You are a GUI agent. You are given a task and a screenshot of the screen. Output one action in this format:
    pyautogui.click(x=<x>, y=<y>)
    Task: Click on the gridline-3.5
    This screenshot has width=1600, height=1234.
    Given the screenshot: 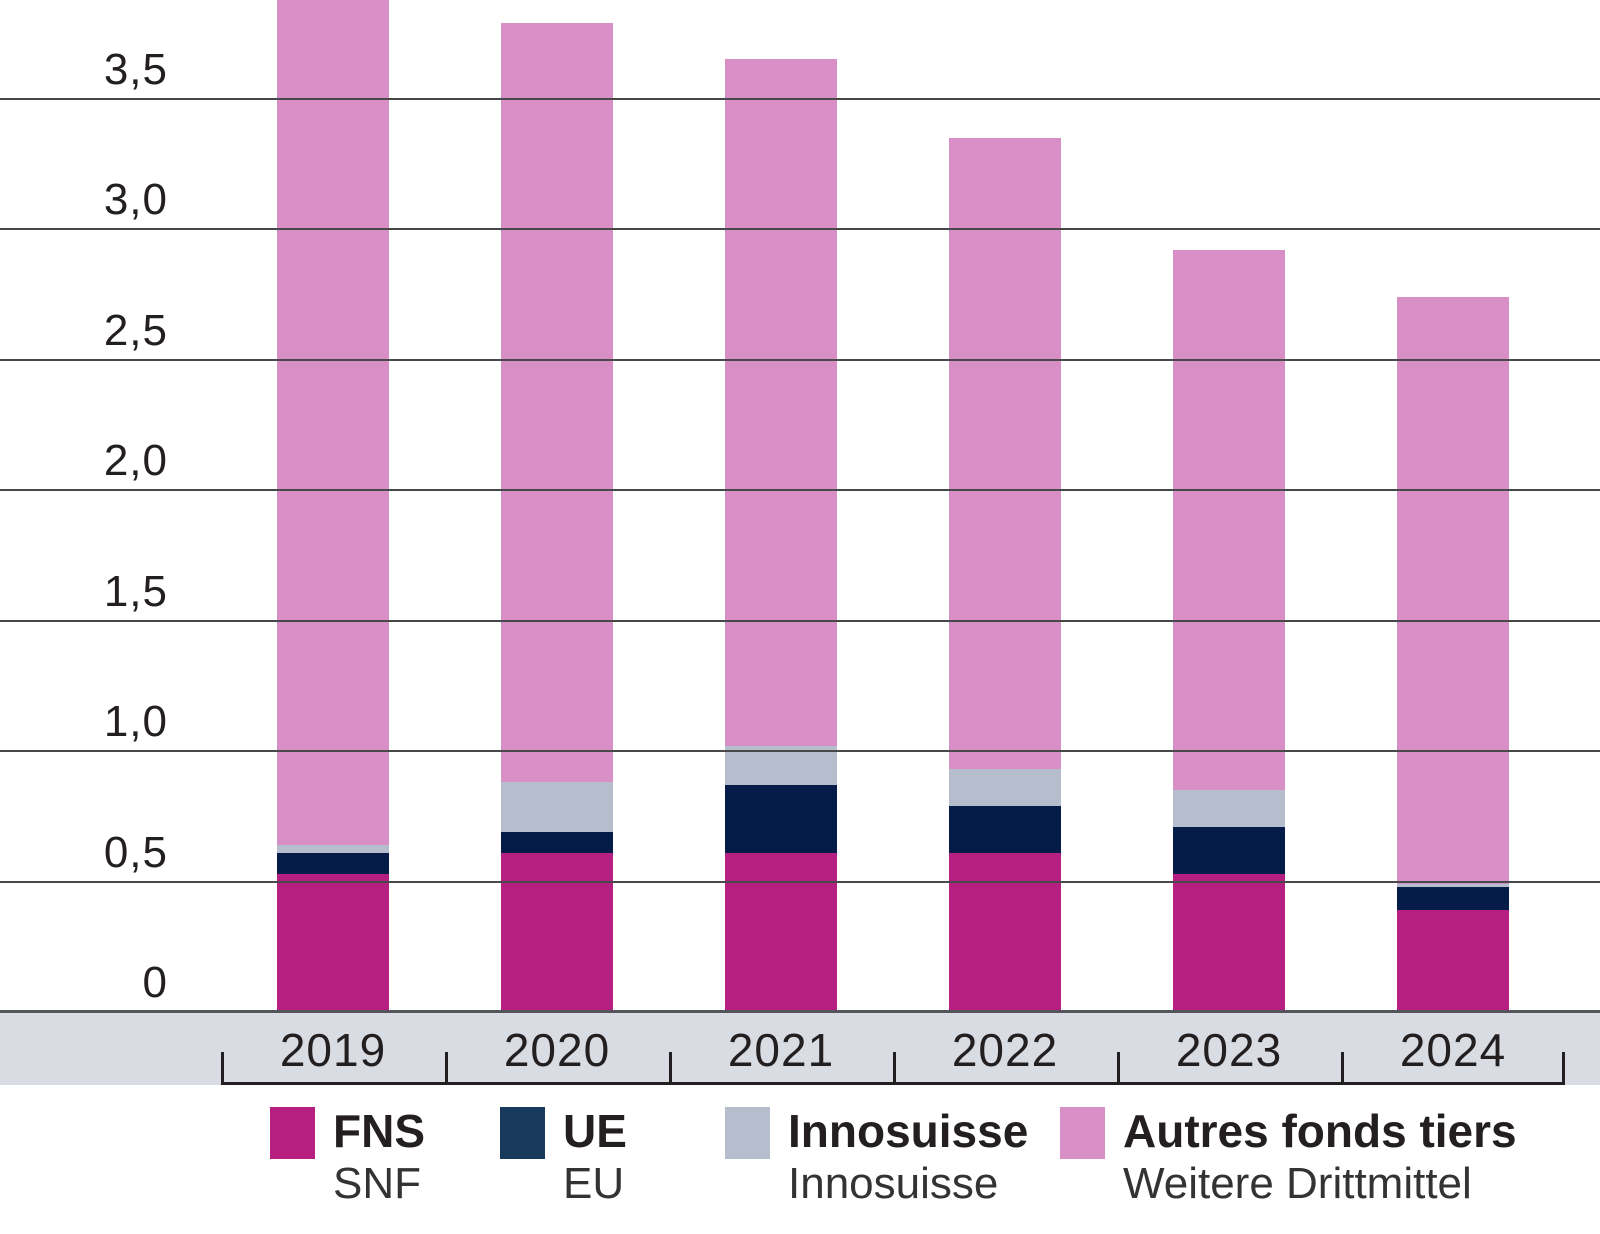 What is the action you would take?
    pyautogui.click(x=800, y=98)
    